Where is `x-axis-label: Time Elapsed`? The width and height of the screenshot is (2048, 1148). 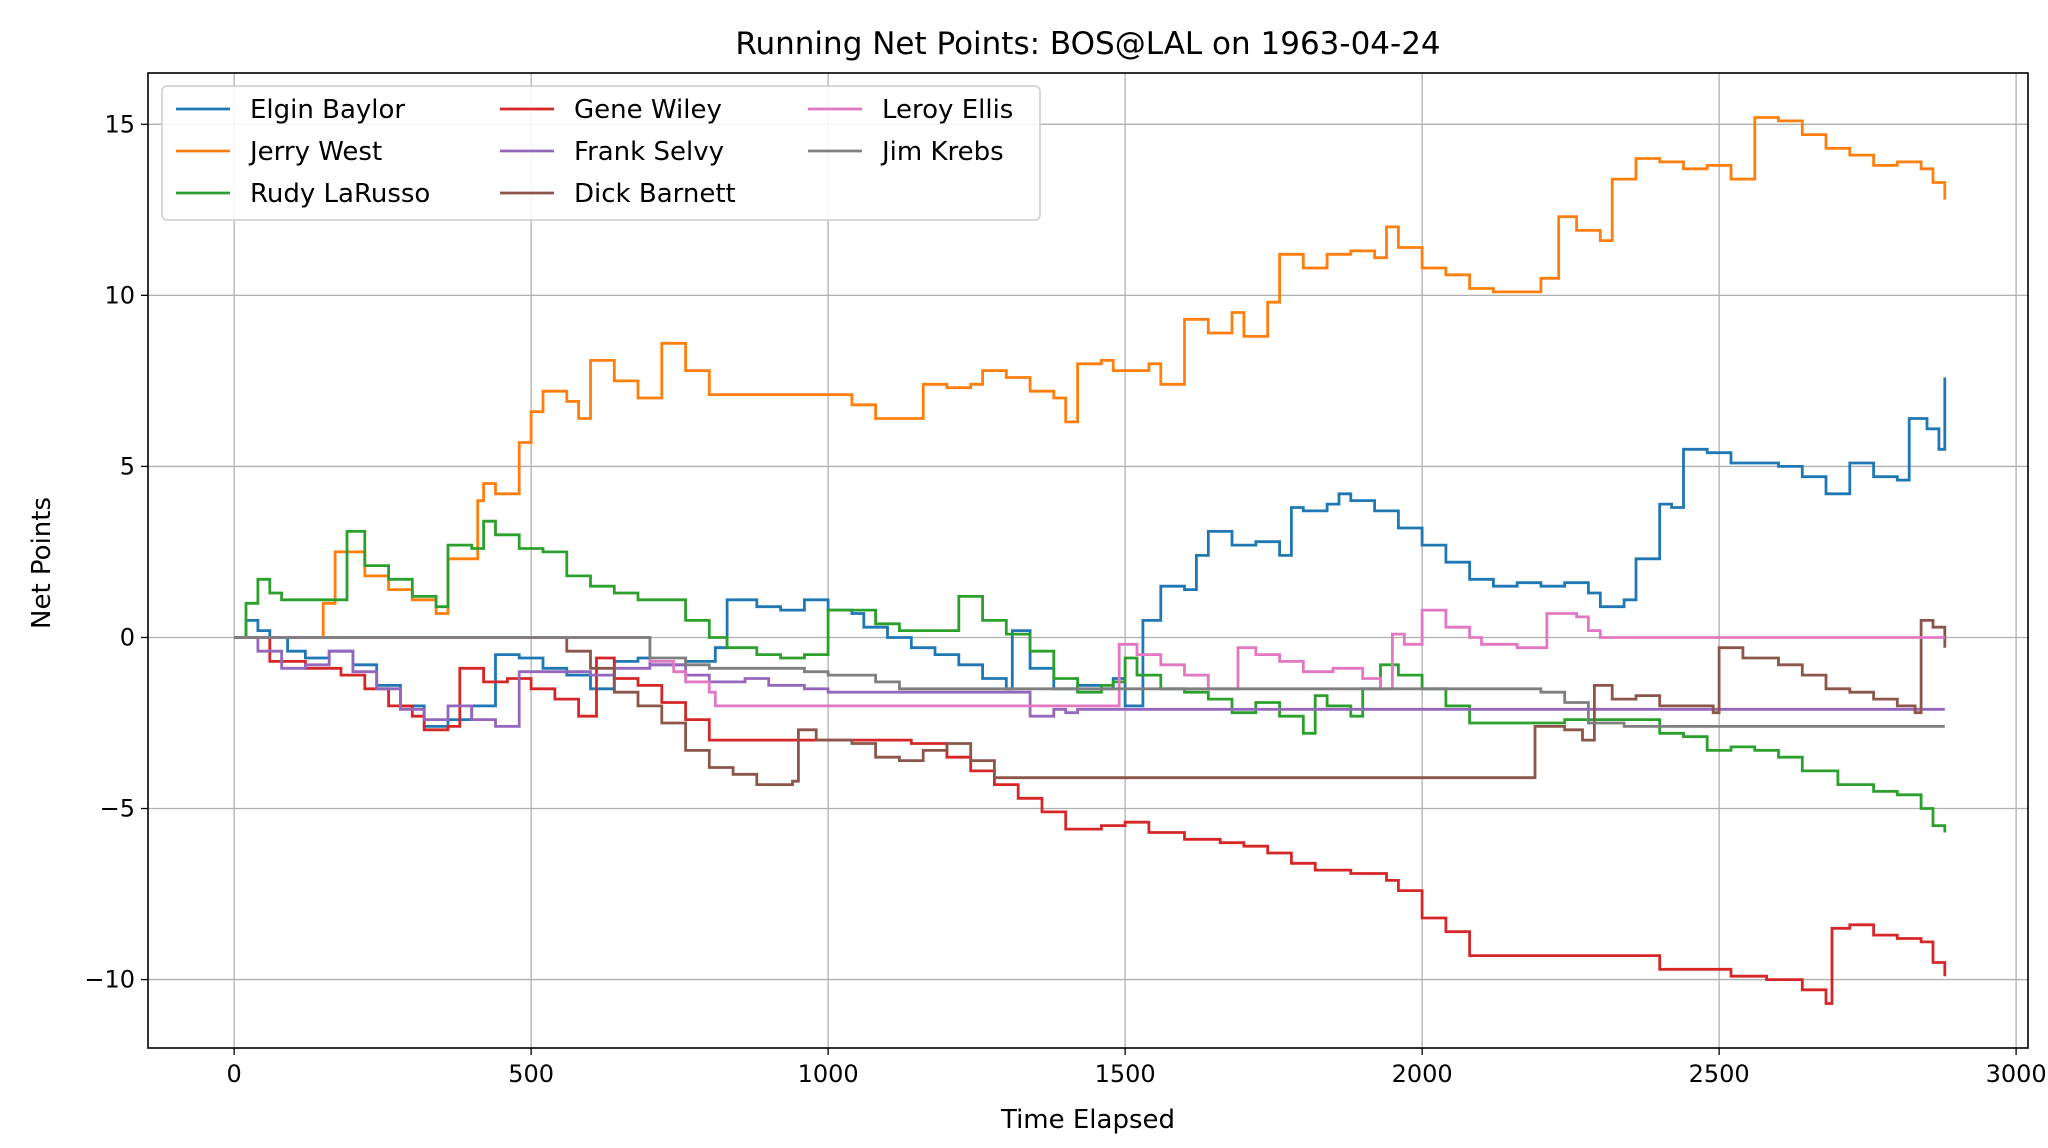
x-axis-label: Time Elapsed is located at coordinates (1087, 1120).